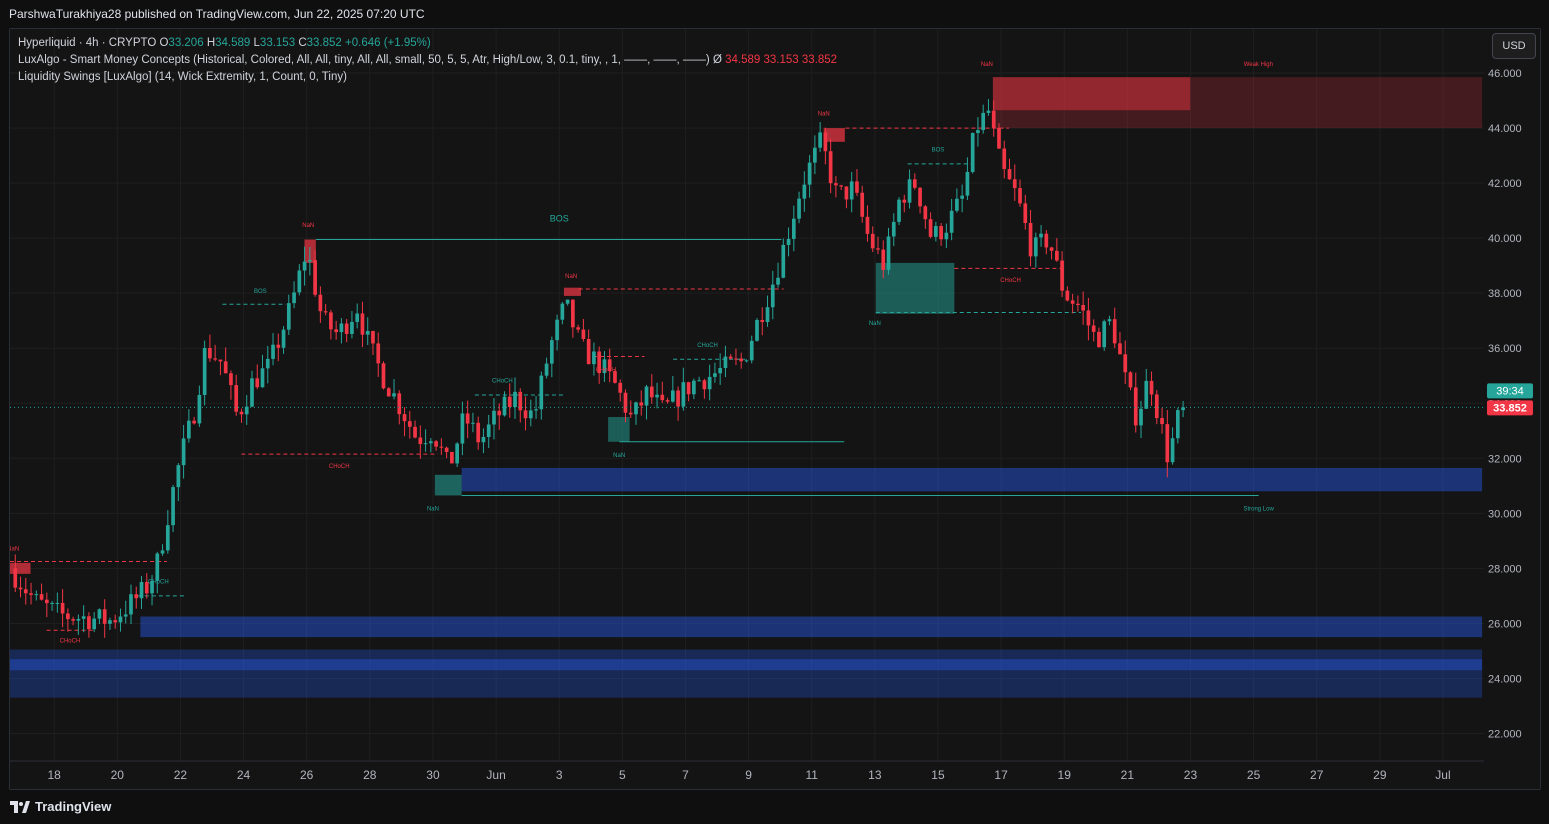 This screenshot has width=1549, height=824. I want to click on legend-open-value: 33.206, so click(186, 43).